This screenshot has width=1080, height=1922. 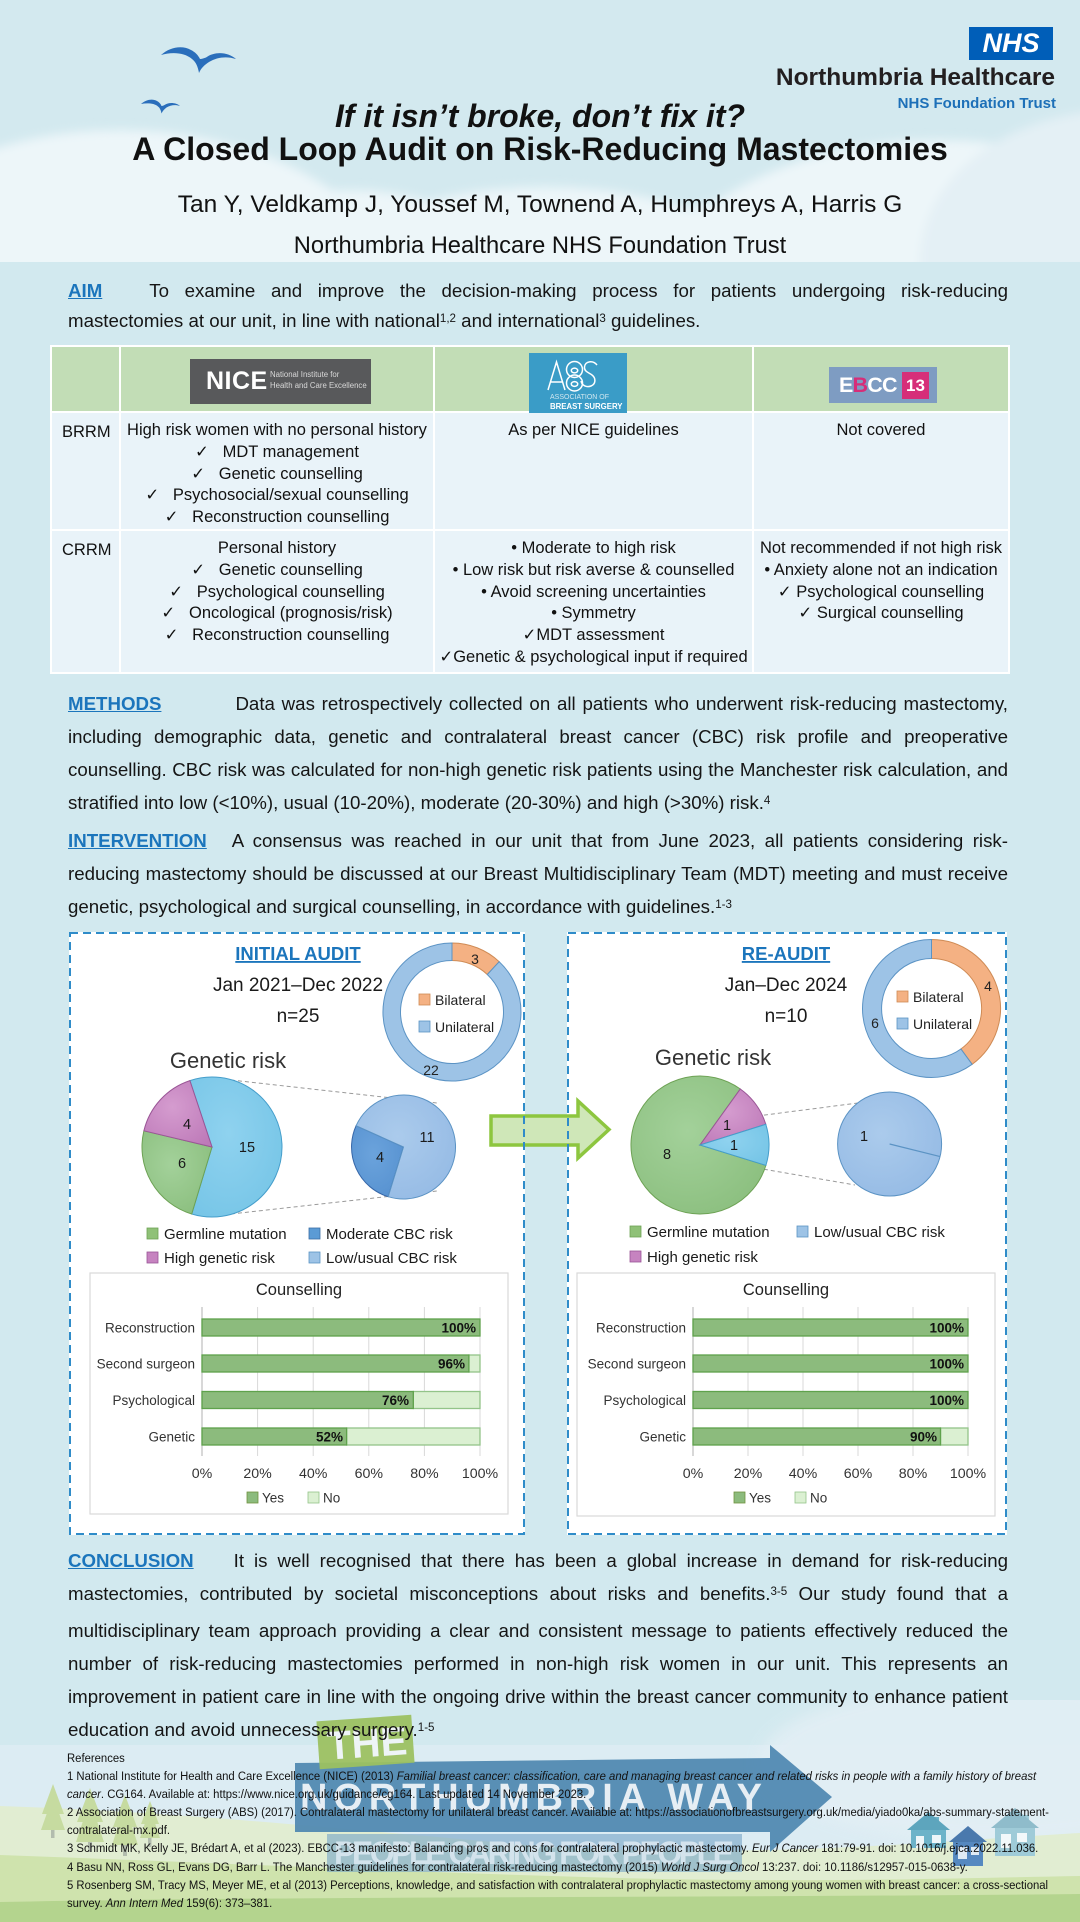 What do you see at coordinates (786, 1016) in the screenshot?
I see `svg-text: n=10` at bounding box center [786, 1016].